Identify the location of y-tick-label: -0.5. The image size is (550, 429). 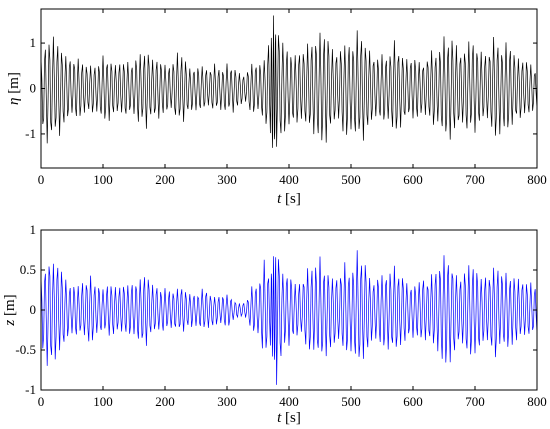
(25, 349).